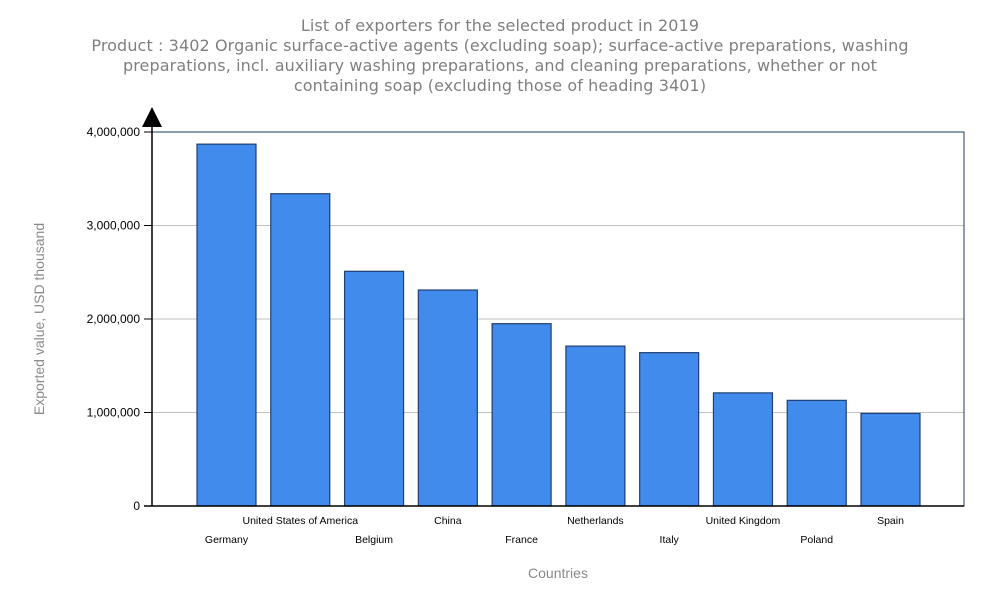  I want to click on bar-italy, so click(669, 429).